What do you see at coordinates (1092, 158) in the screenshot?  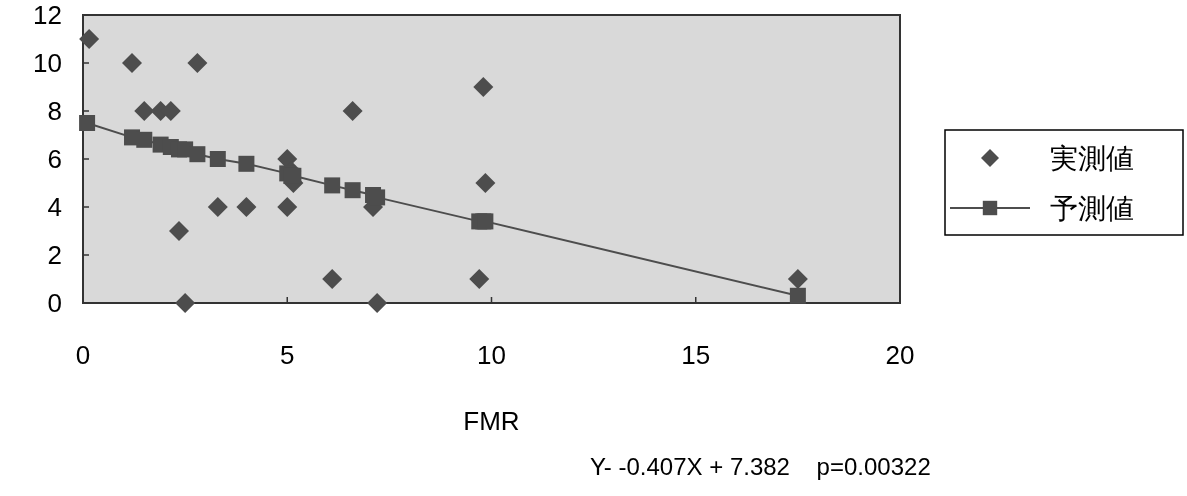 I see `legend-label: 実測値` at bounding box center [1092, 158].